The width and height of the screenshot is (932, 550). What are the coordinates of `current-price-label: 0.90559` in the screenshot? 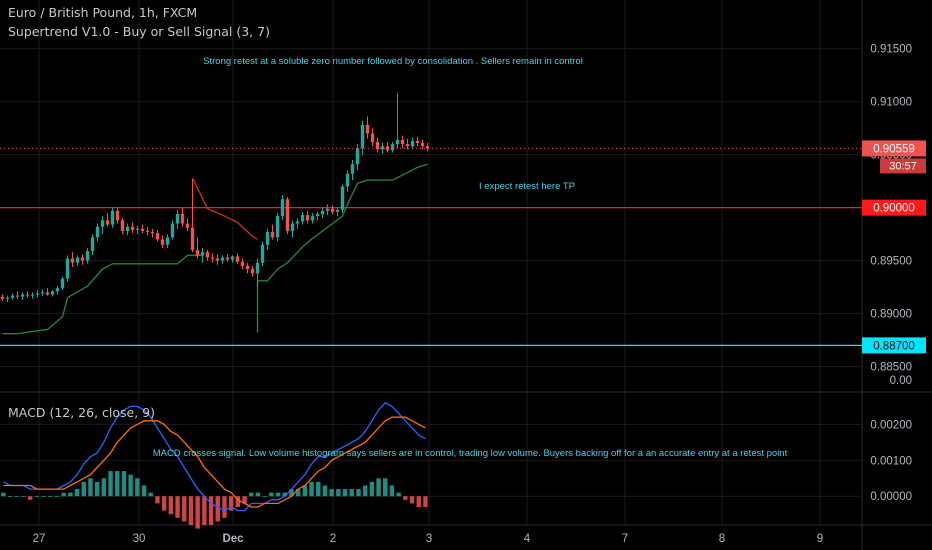 It's located at (894, 149).